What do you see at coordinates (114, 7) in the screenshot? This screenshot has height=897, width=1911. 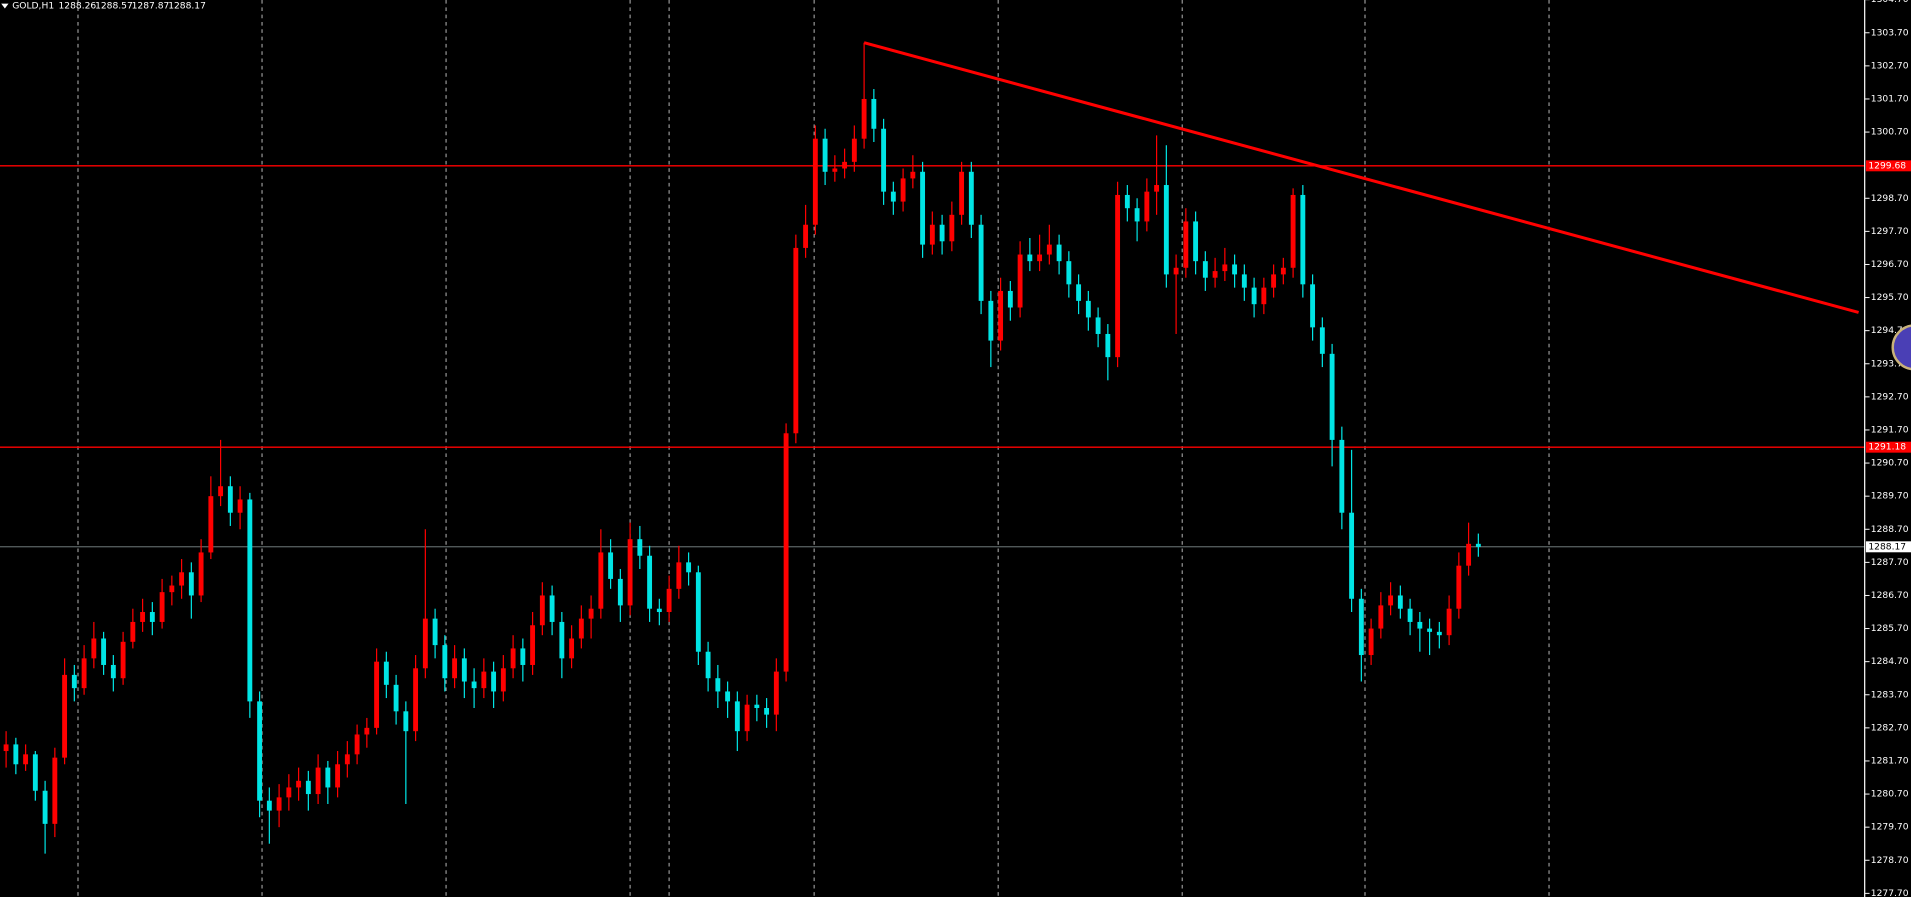 I see `ohlc-high: 1288.57` at bounding box center [114, 7].